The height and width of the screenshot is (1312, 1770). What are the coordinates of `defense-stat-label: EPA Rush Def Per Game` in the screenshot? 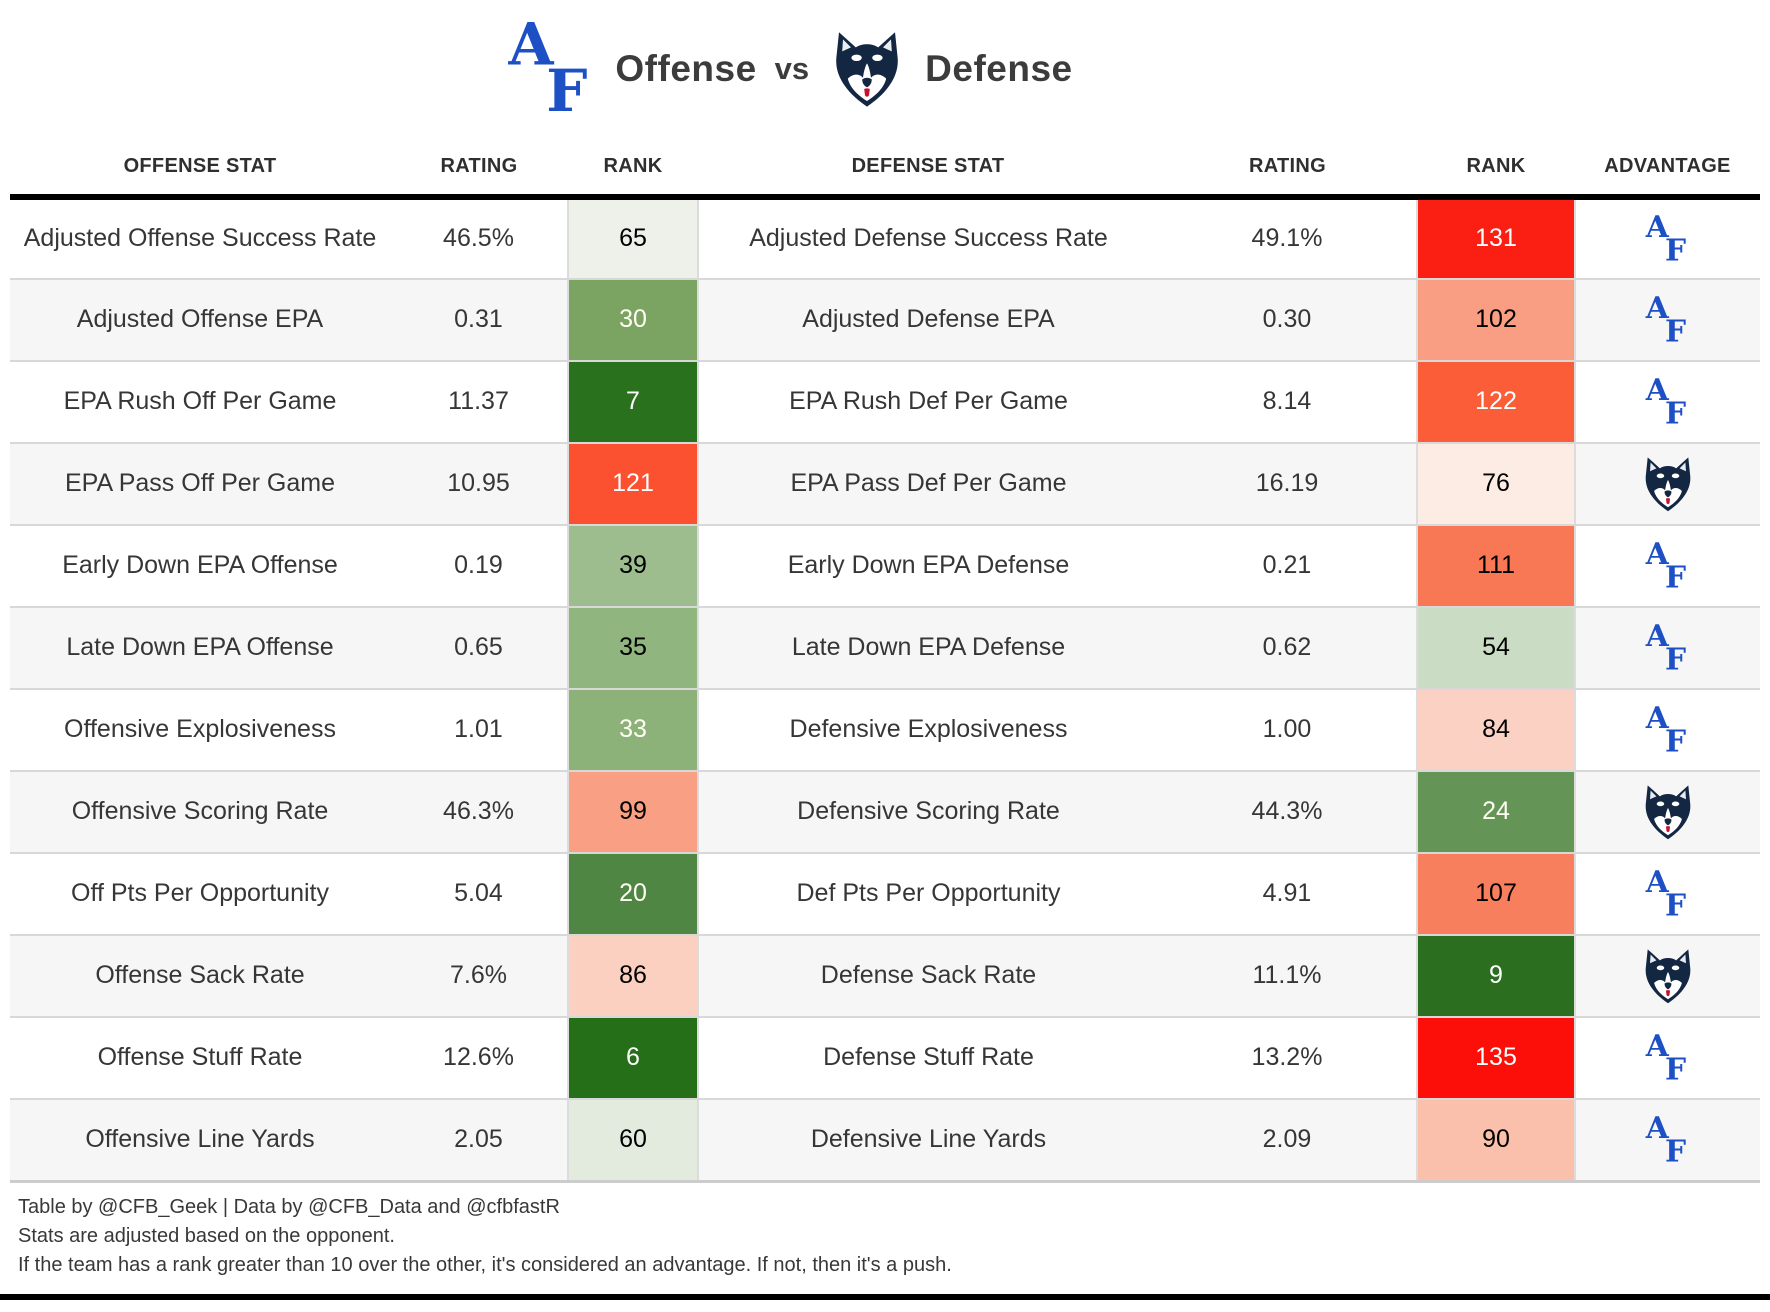 It's located at (928, 402).